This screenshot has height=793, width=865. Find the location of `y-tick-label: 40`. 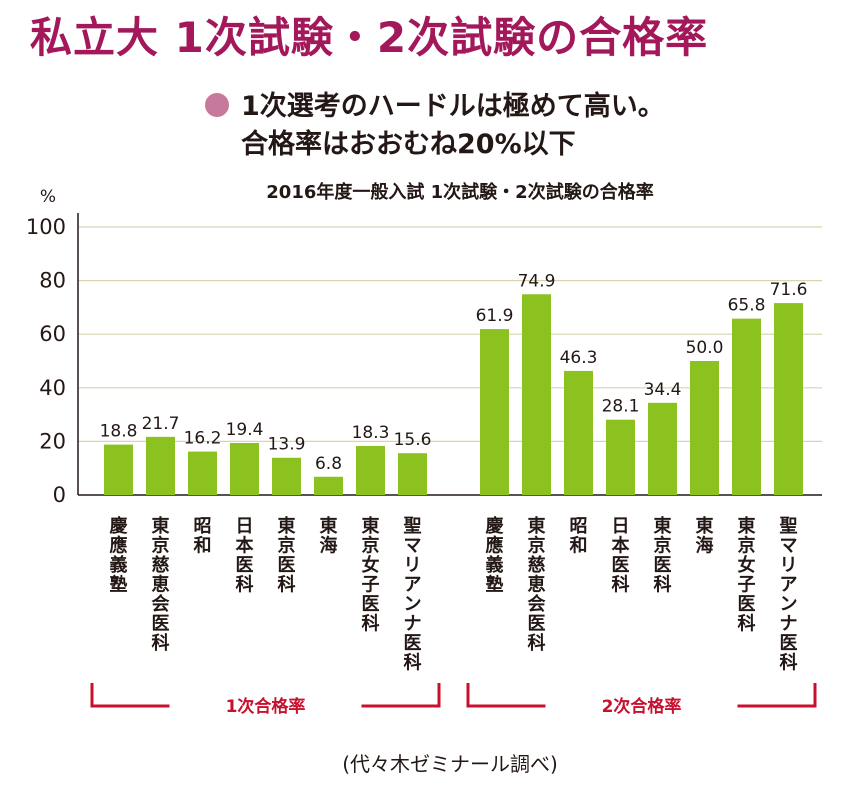

y-tick-label: 40 is located at coordinates (52, 388).